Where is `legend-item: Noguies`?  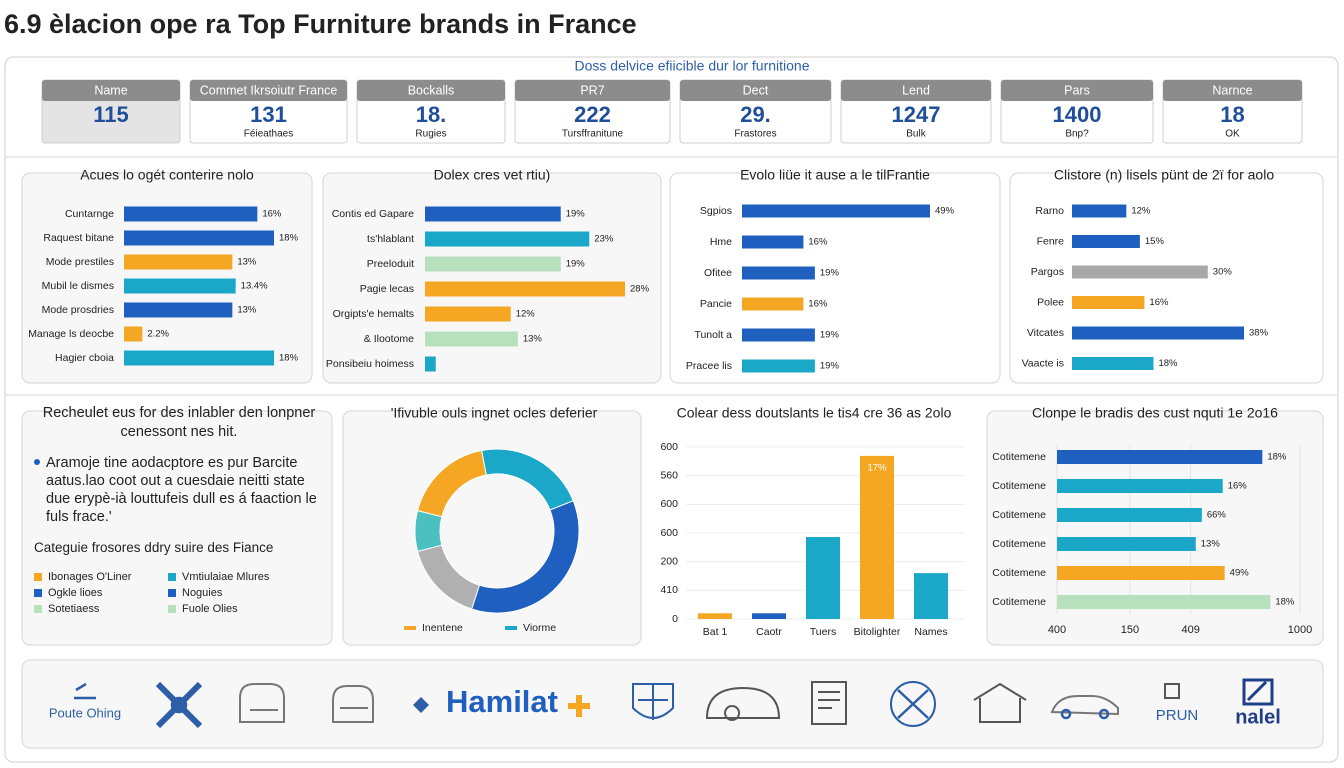
legend-item: Noguies is located at coordinates (235, 593).